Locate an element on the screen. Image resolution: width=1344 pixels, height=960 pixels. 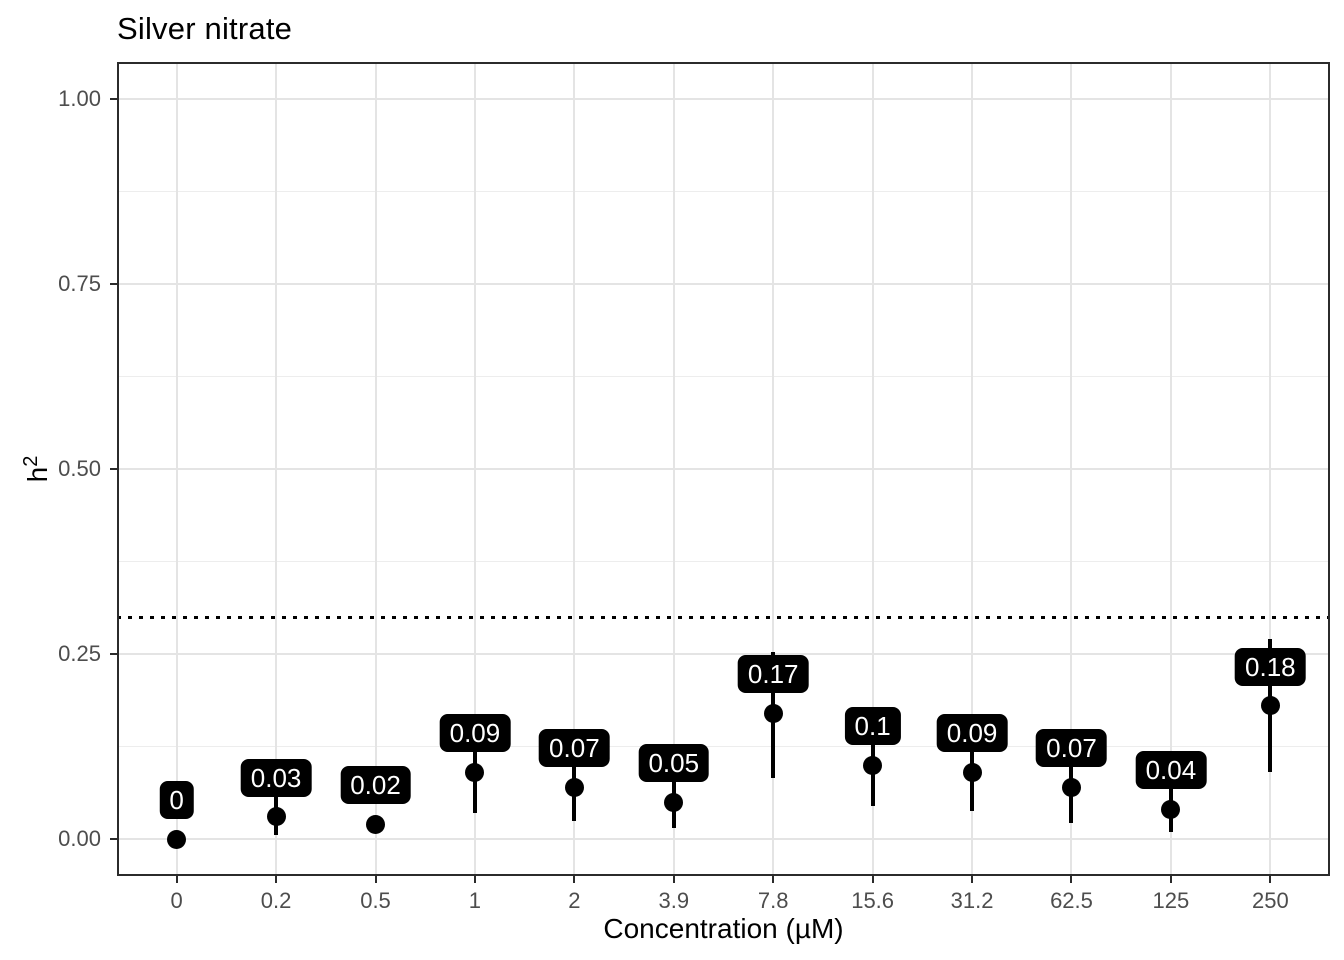
value-label: 0.18 is located at coordinates (1270, 666).